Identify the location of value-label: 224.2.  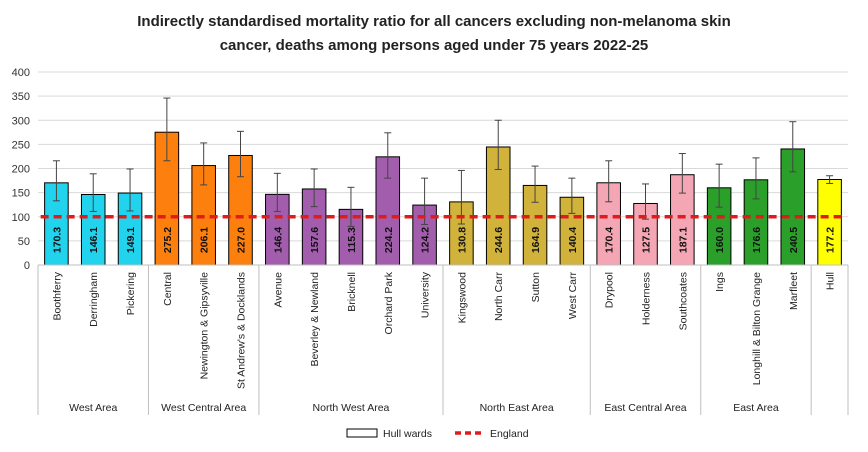
(389, 240).